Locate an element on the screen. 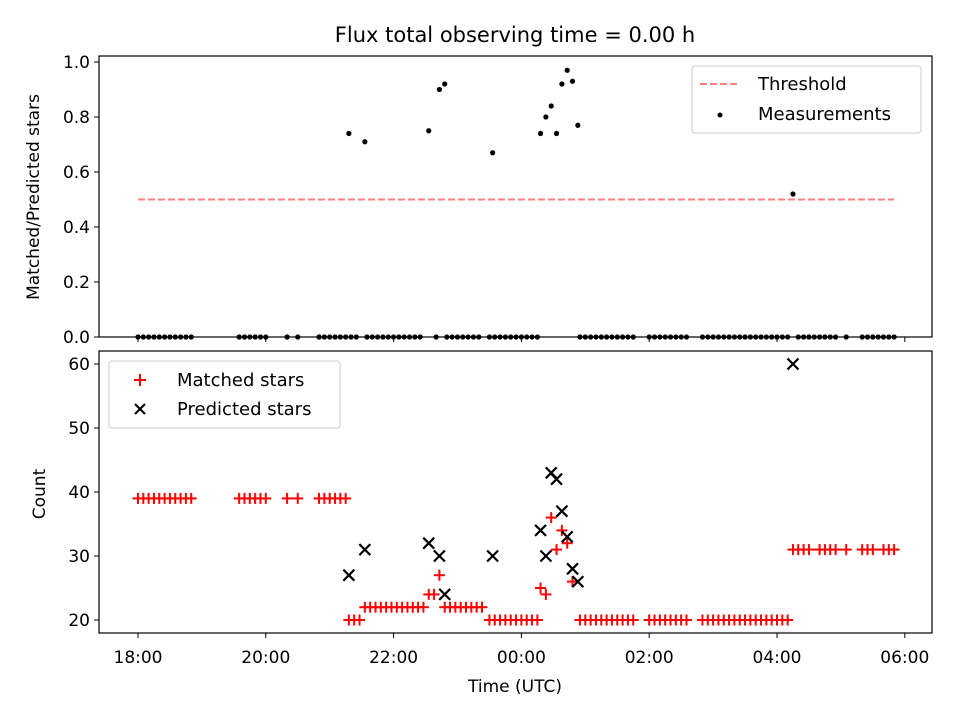 Image resolution: width=960 pixels, height=724 pixels. legend-measurements-label: Measurements is located at coordinates (824, 114).